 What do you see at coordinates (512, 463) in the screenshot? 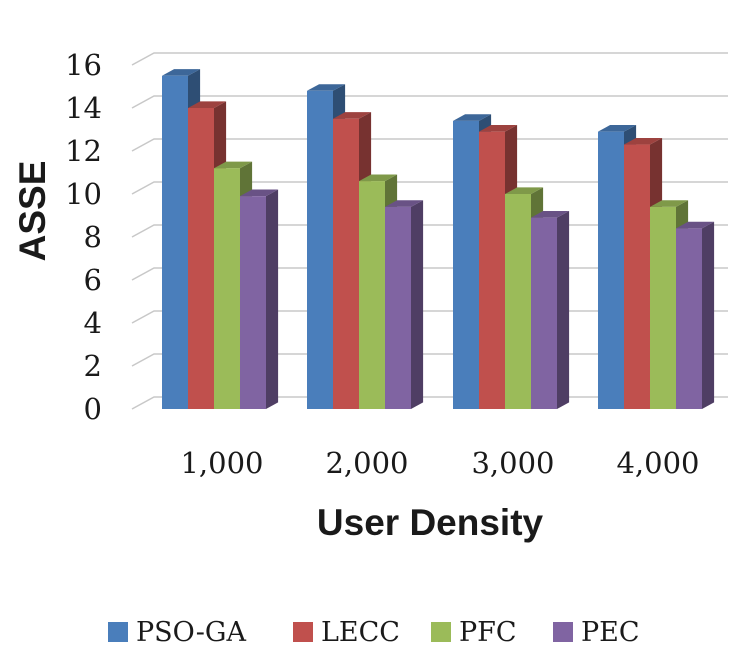
I see `x-tick-label: 3,000` at bounding box center [512, 463].